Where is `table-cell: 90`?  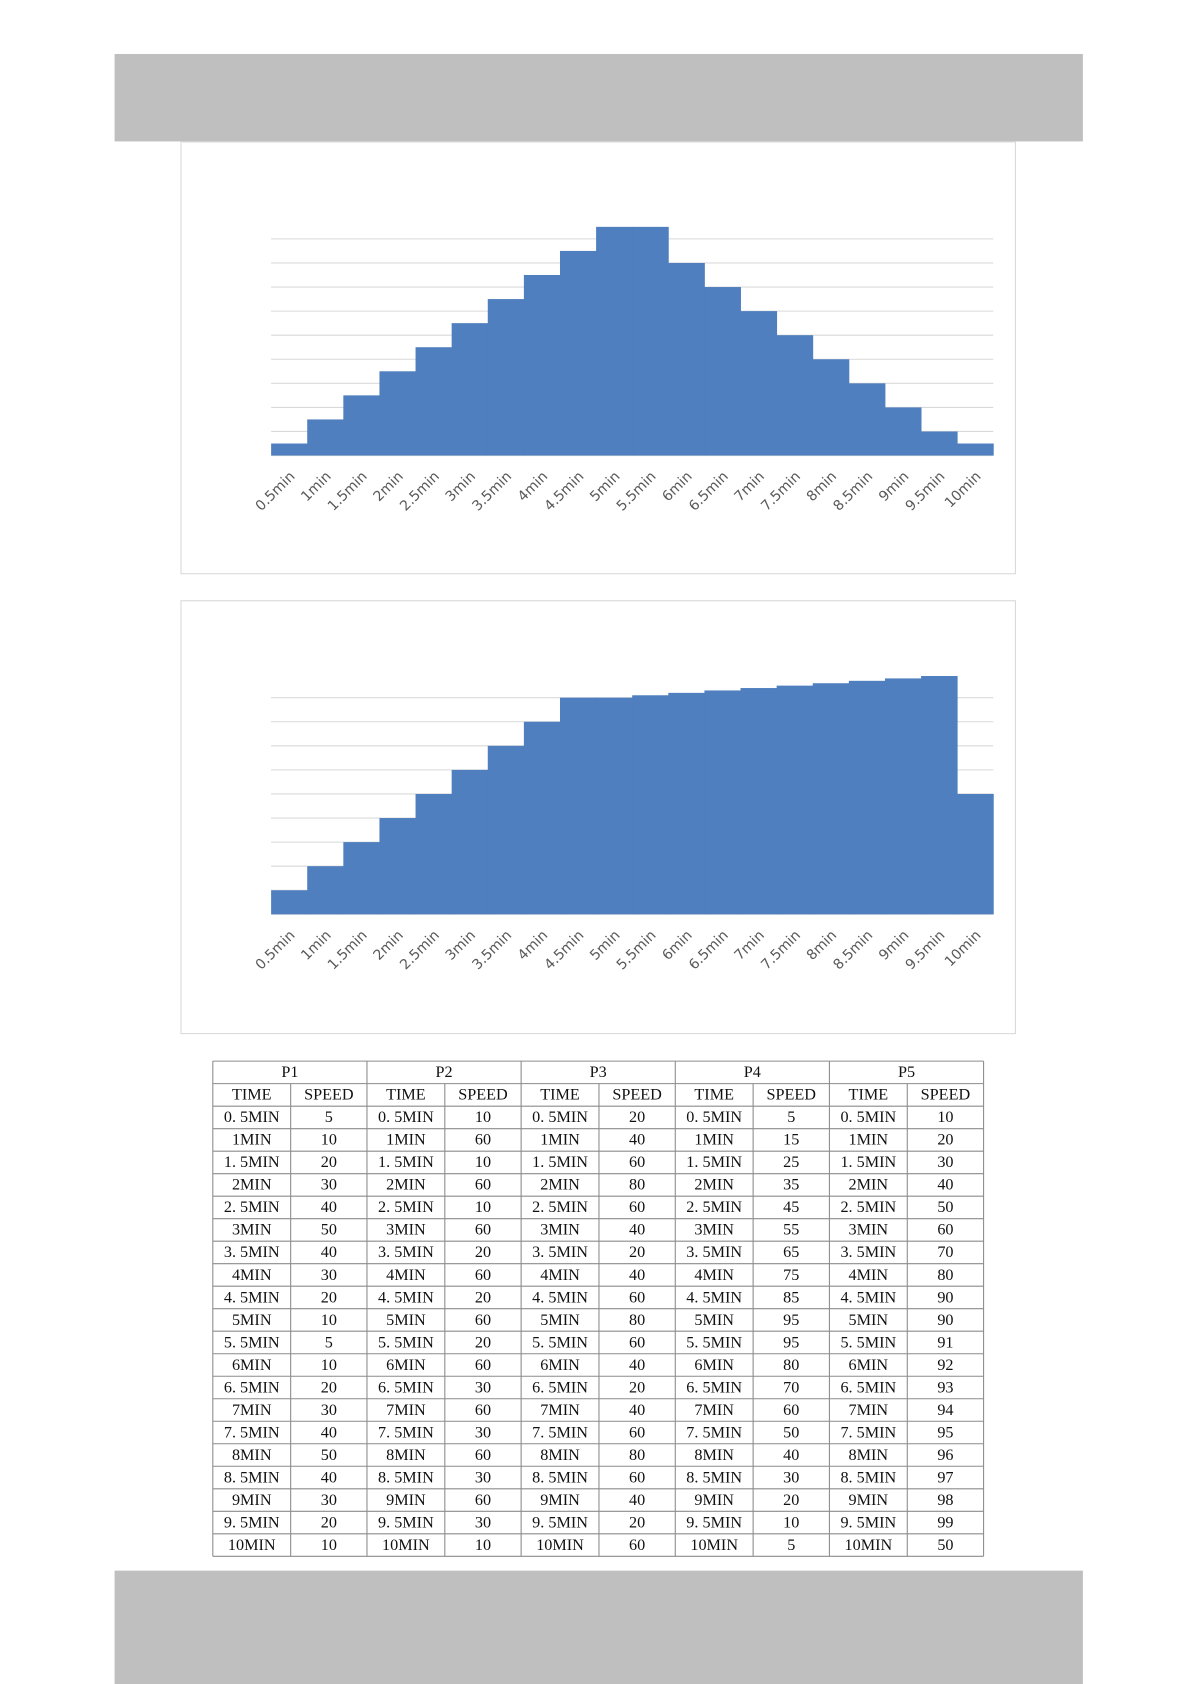
table-cell: 90 is located at coordinates (945, 1297).